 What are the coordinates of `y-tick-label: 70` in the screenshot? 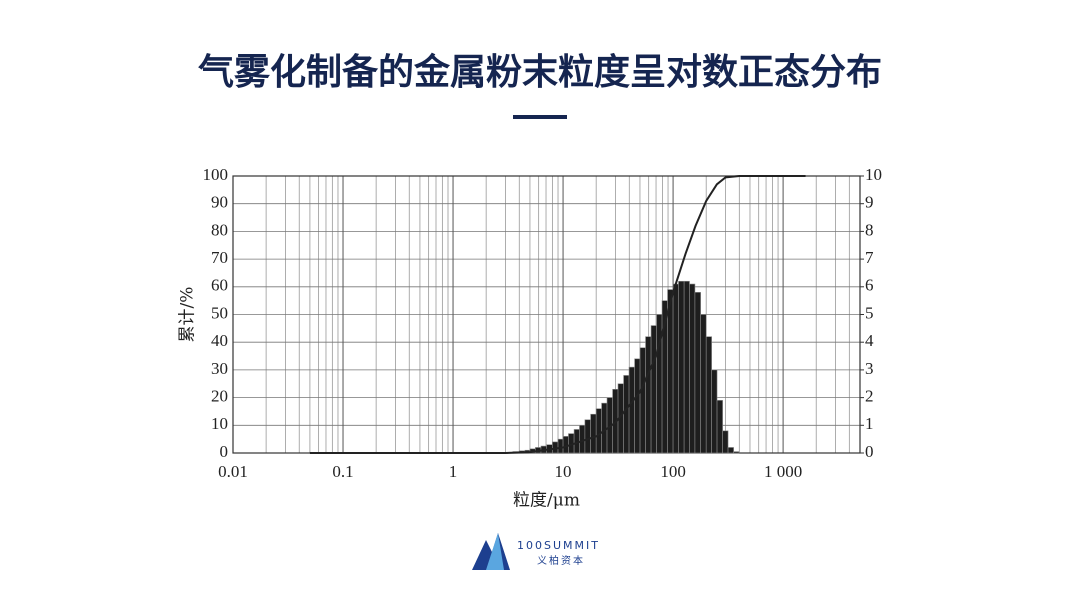 It's located at (219, 257).